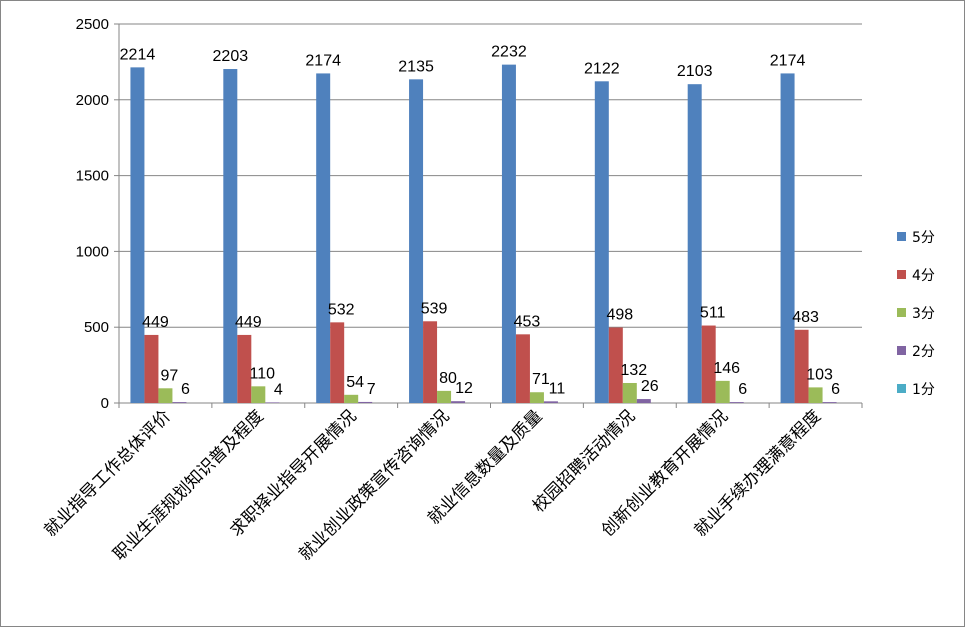  What do you see at coordinates (92, 251) in the screenshot?
I see `y-tick-label: 1000` at bounding box center [92, 251].